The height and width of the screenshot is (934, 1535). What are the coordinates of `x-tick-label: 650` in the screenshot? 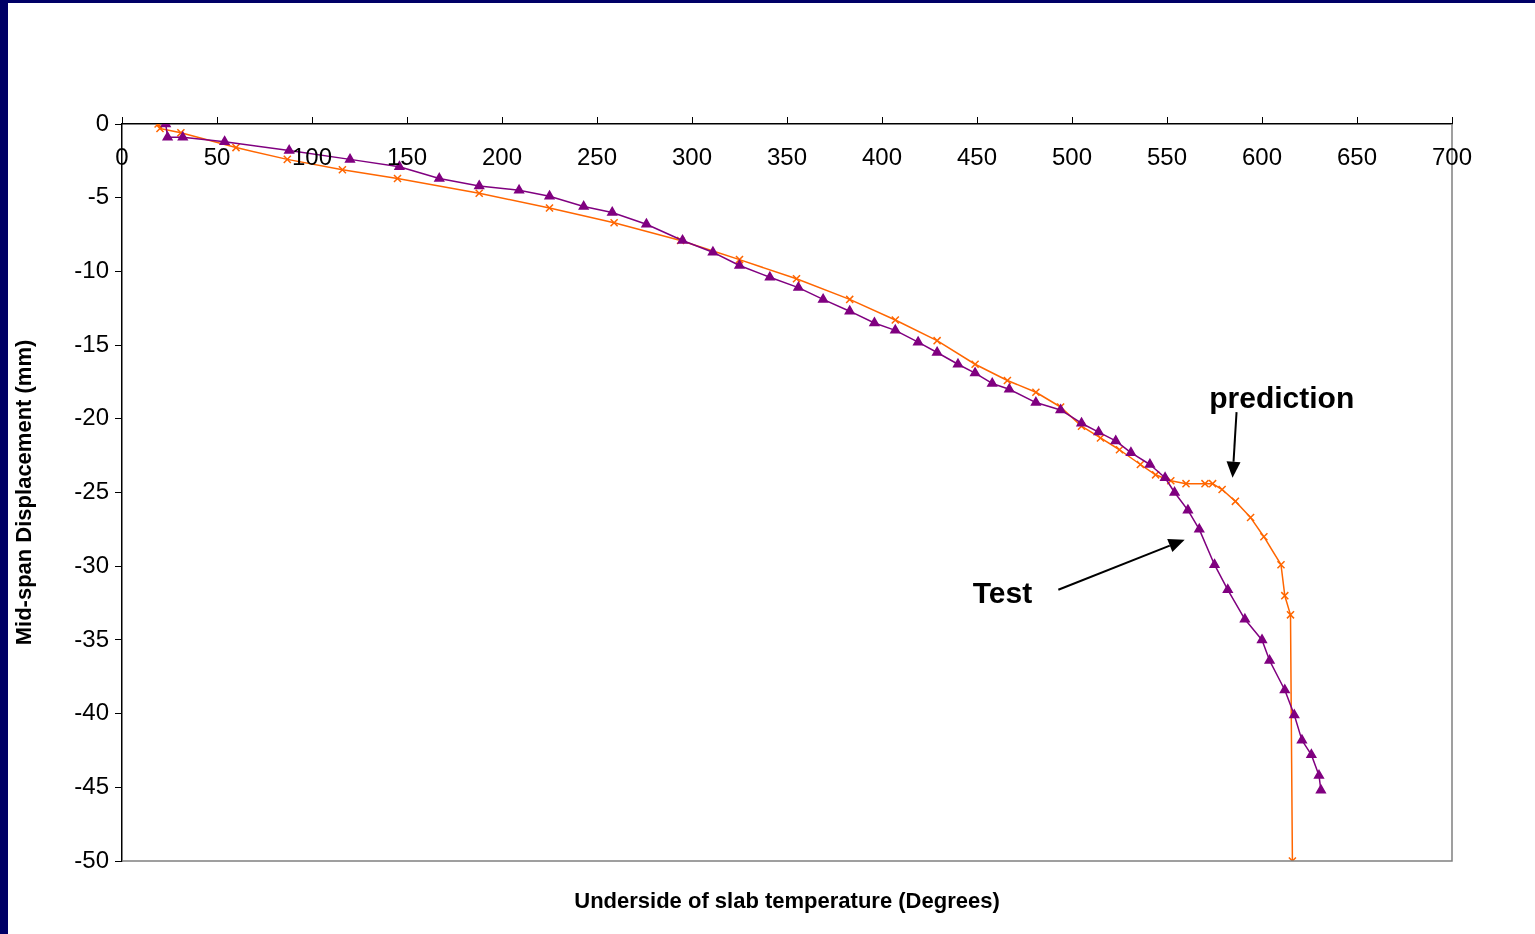 It's located at (1357, 156).